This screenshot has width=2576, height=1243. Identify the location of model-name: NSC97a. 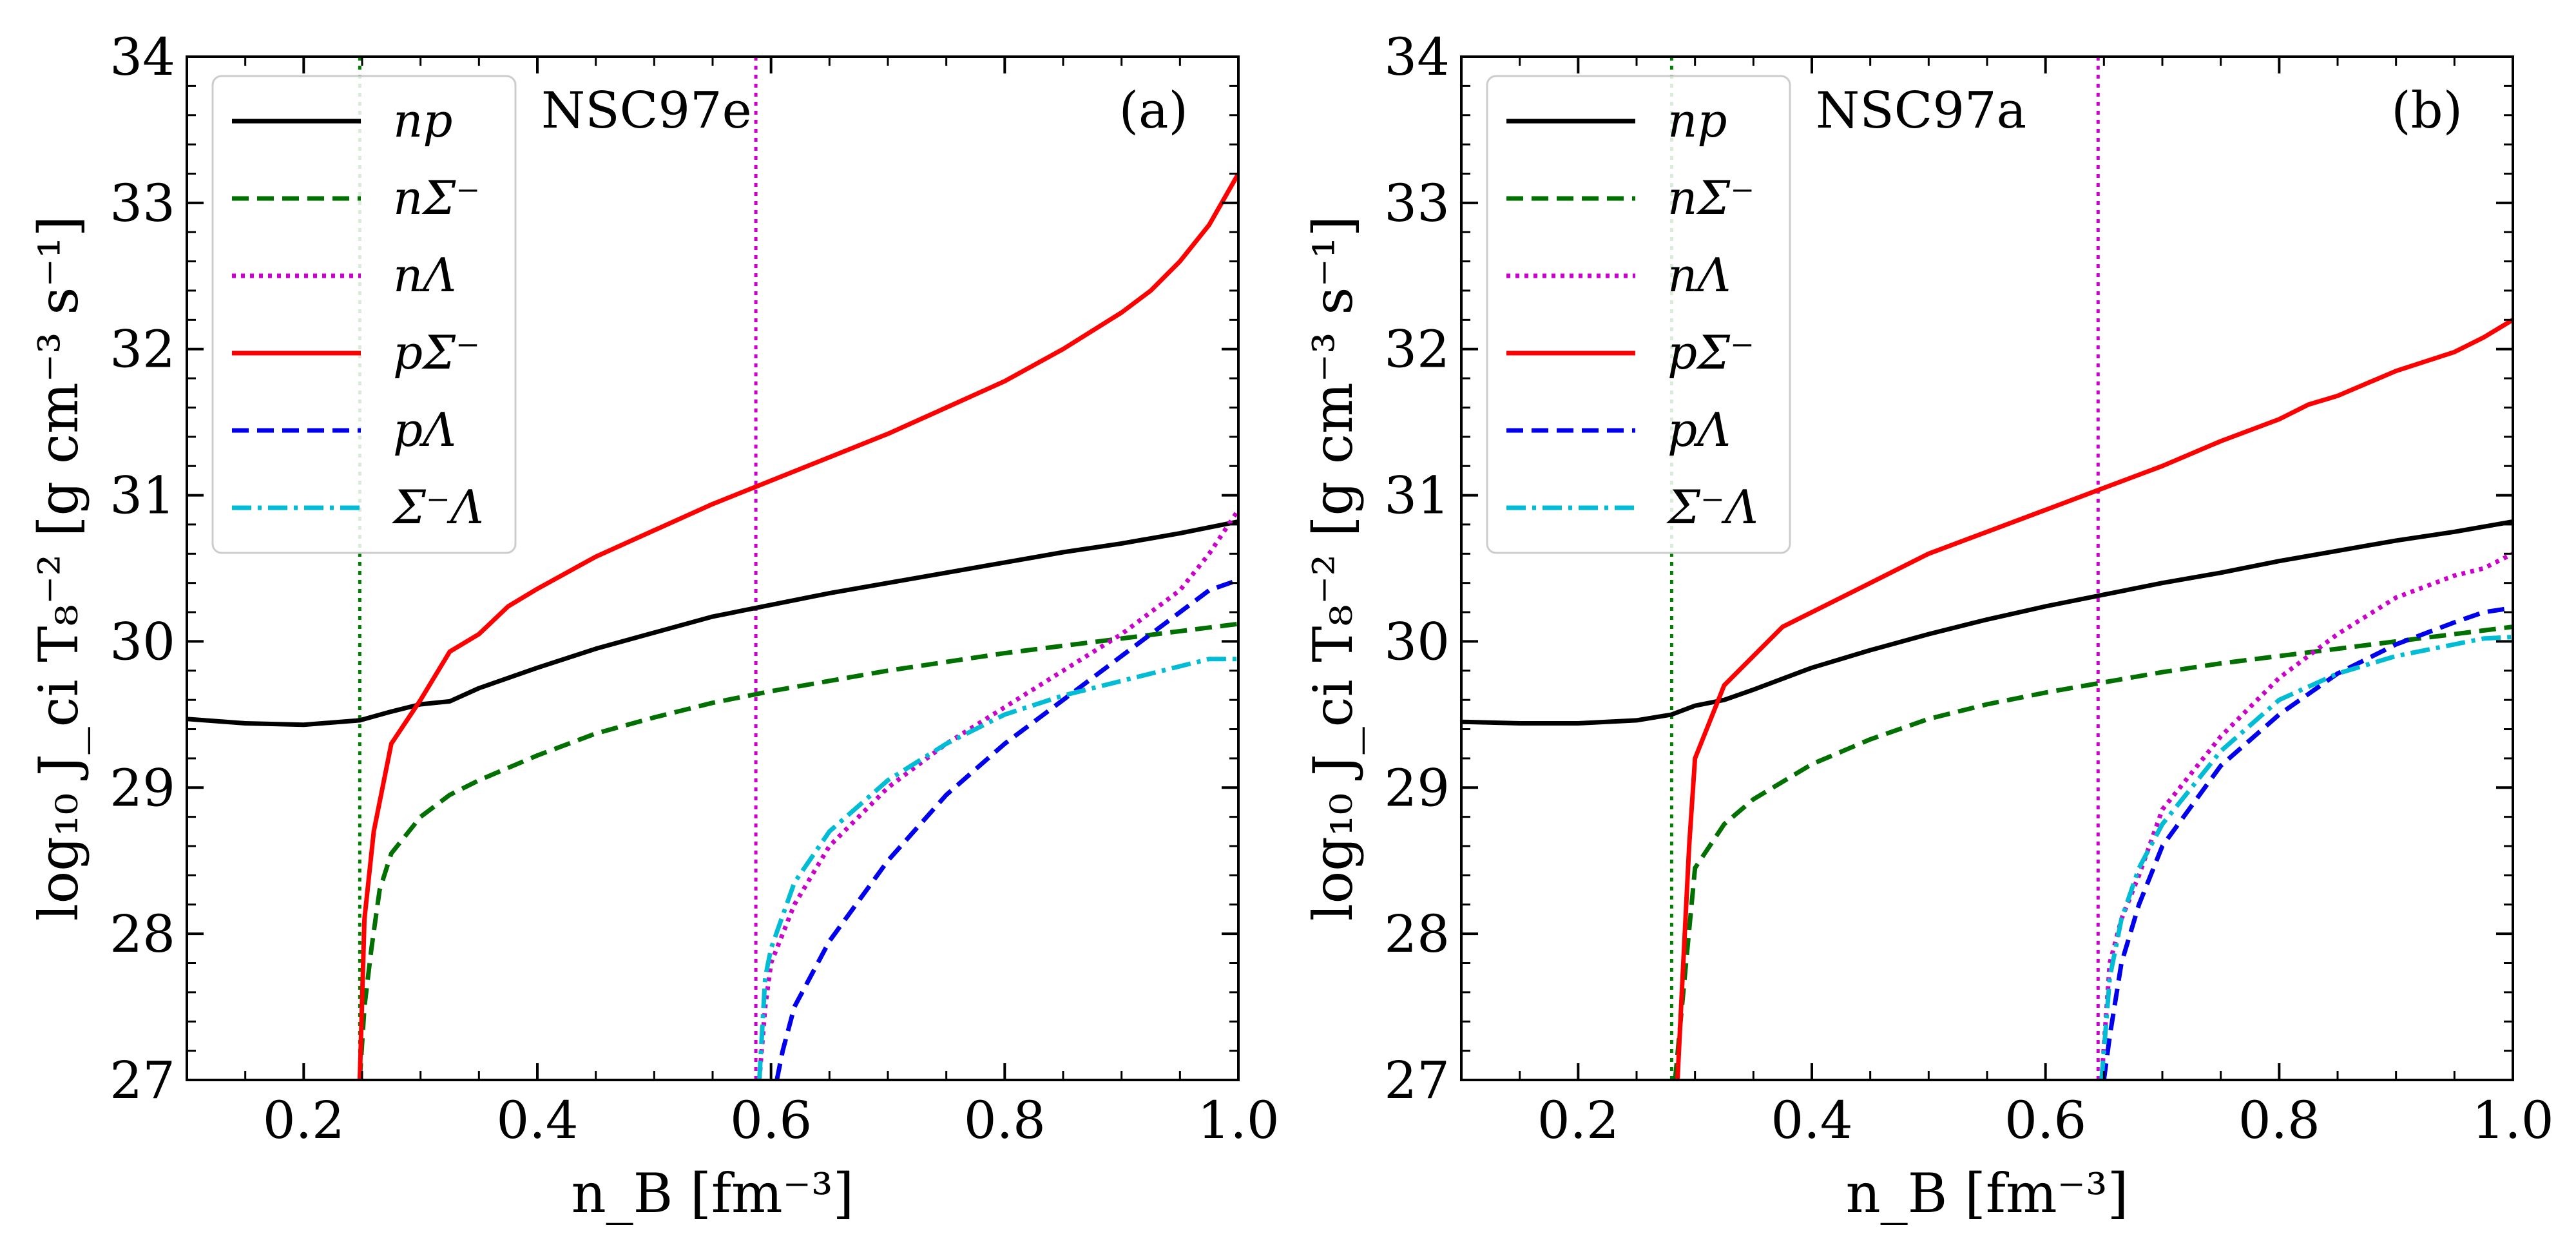
(1921, 111).